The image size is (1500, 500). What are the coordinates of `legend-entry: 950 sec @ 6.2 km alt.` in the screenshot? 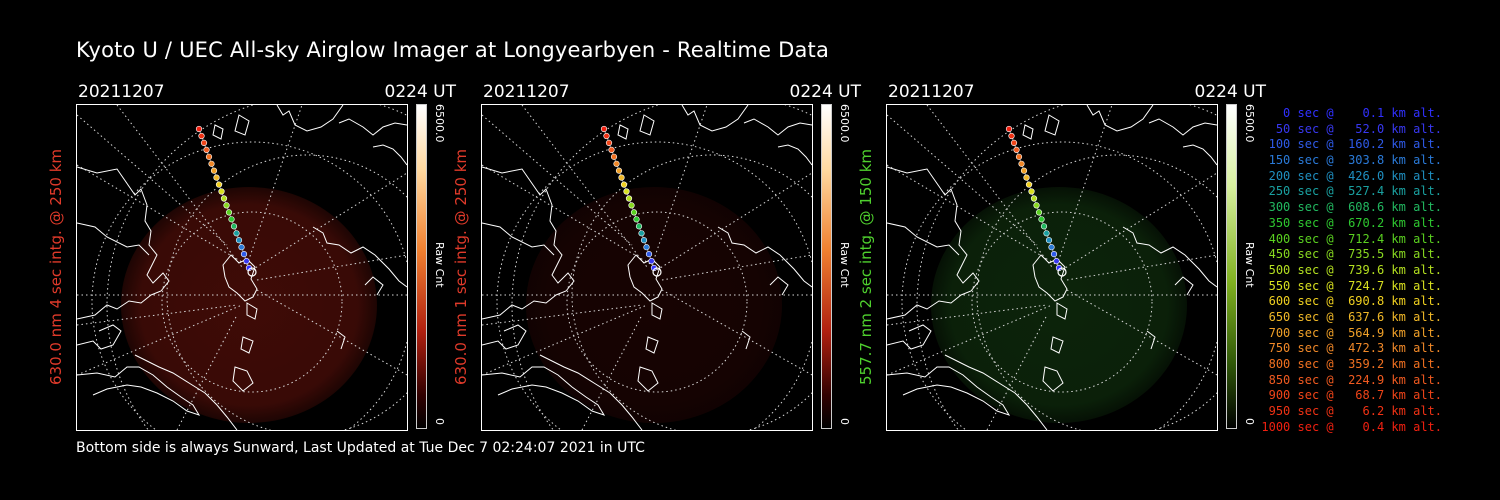 It's located at (1351, 411).